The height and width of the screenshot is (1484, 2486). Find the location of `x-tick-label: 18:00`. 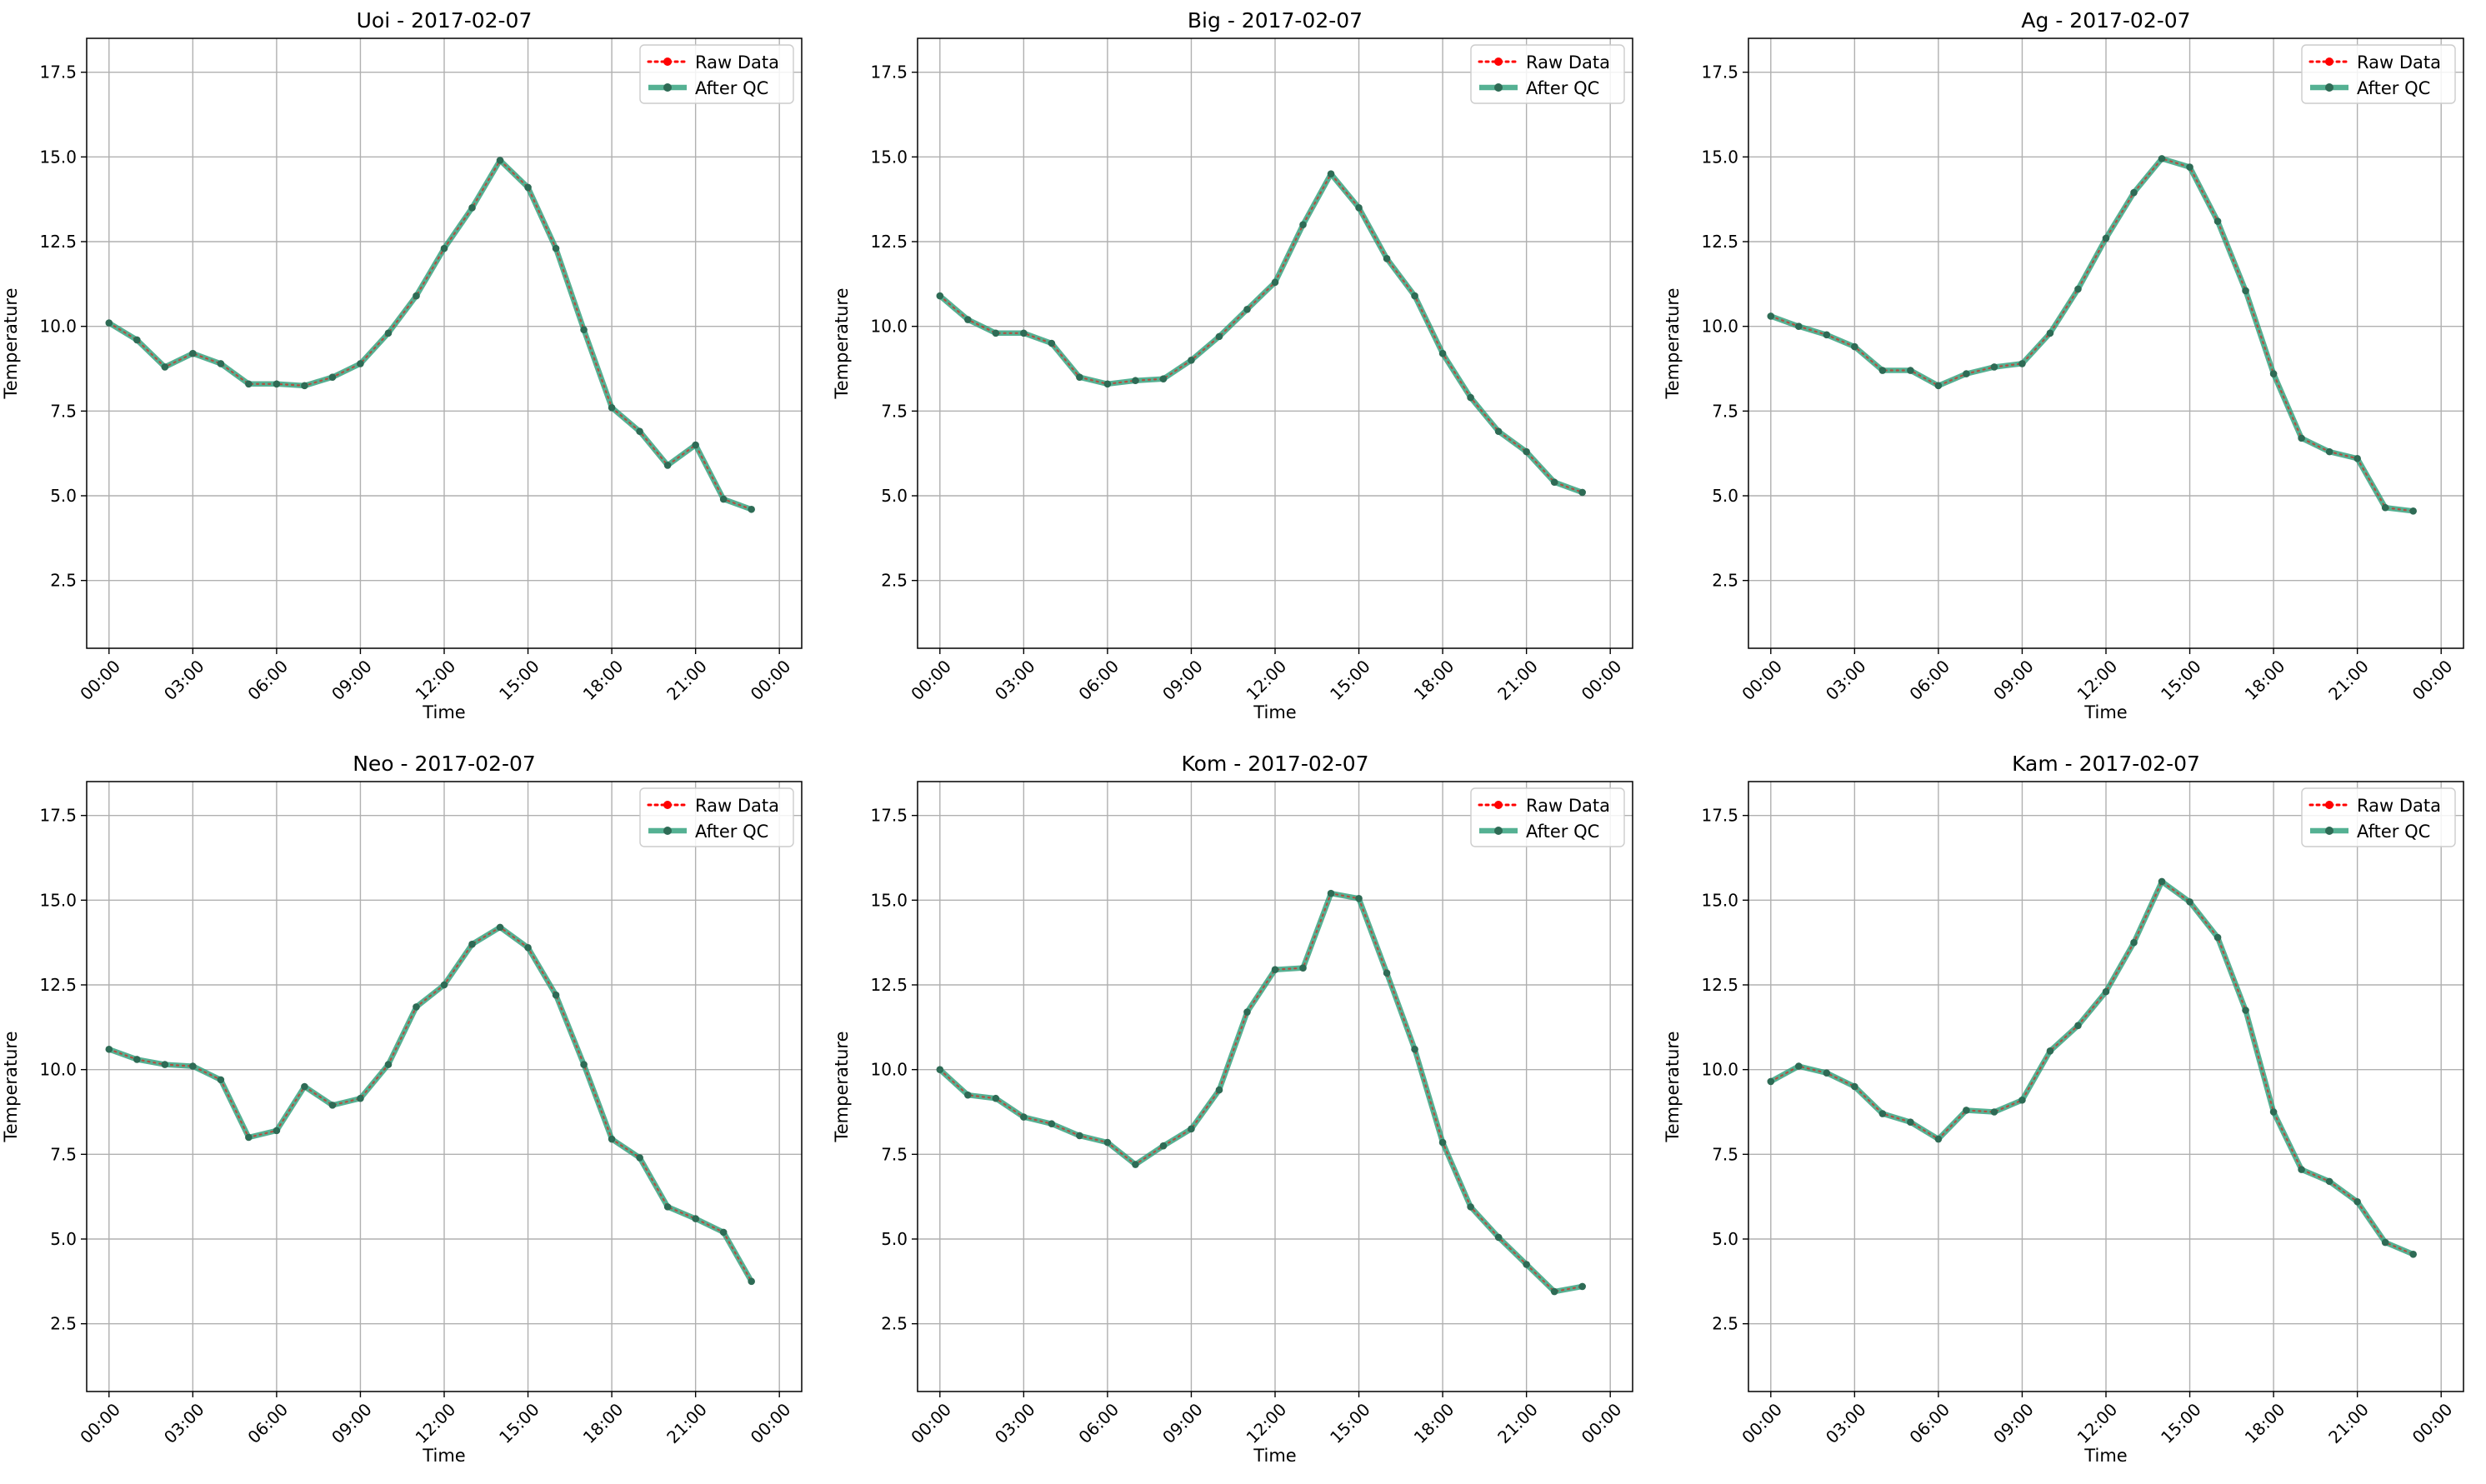

x-tick-label: 18:00 is located at coordinates (2265, 1423).